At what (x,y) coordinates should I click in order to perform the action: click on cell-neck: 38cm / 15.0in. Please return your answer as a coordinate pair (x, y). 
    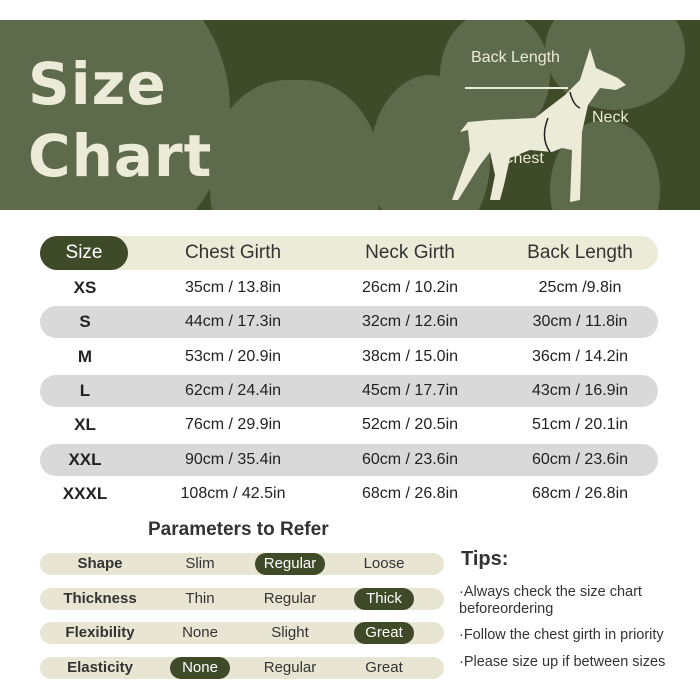
    Looking at the image, I should click on (410, 356).